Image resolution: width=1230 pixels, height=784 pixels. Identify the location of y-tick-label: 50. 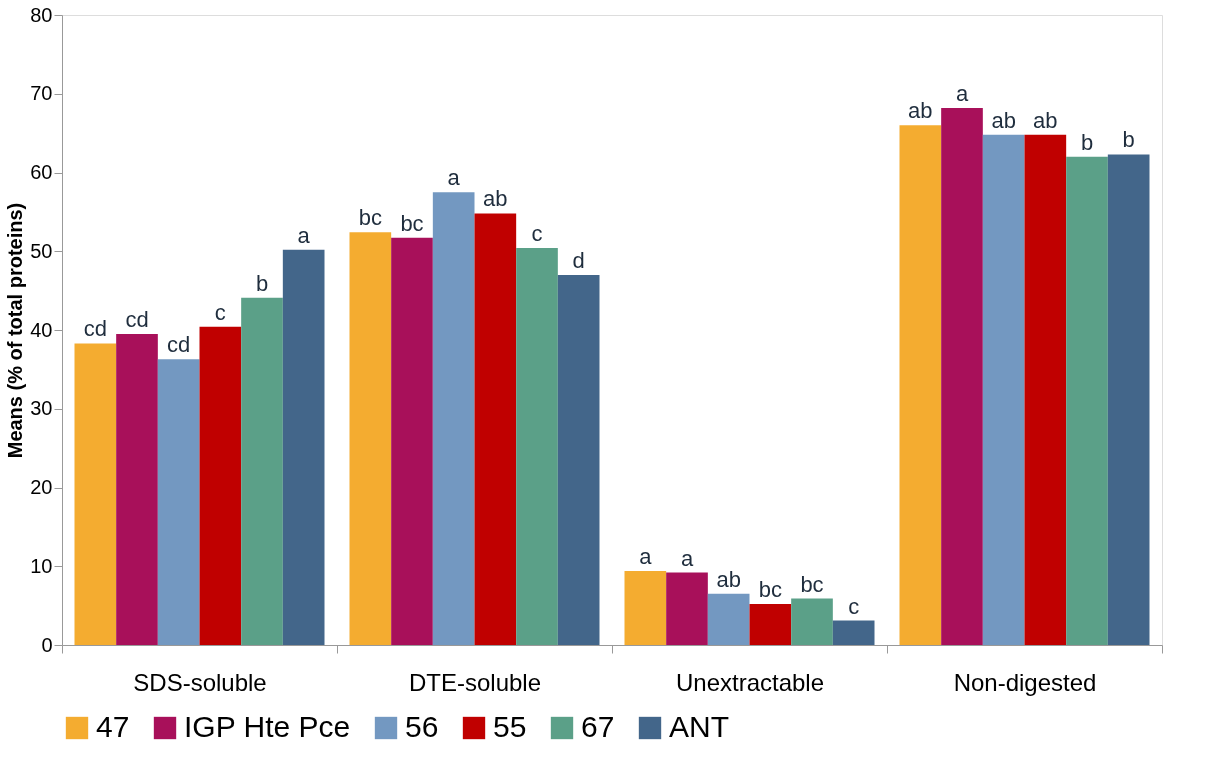
(41, 250).